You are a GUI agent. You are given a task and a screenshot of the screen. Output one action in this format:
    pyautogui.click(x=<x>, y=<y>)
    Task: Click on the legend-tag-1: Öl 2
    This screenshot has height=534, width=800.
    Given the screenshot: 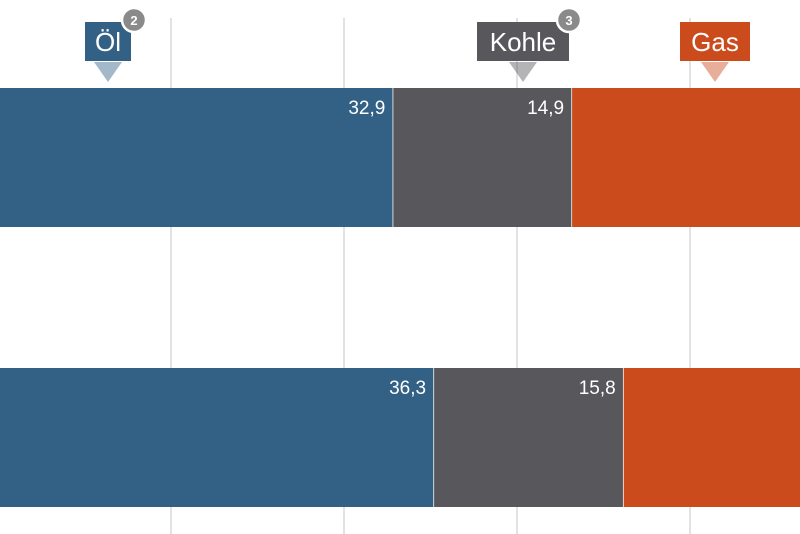 What is the action you would take?
    pyautogui.click(x=116, y=44)
    